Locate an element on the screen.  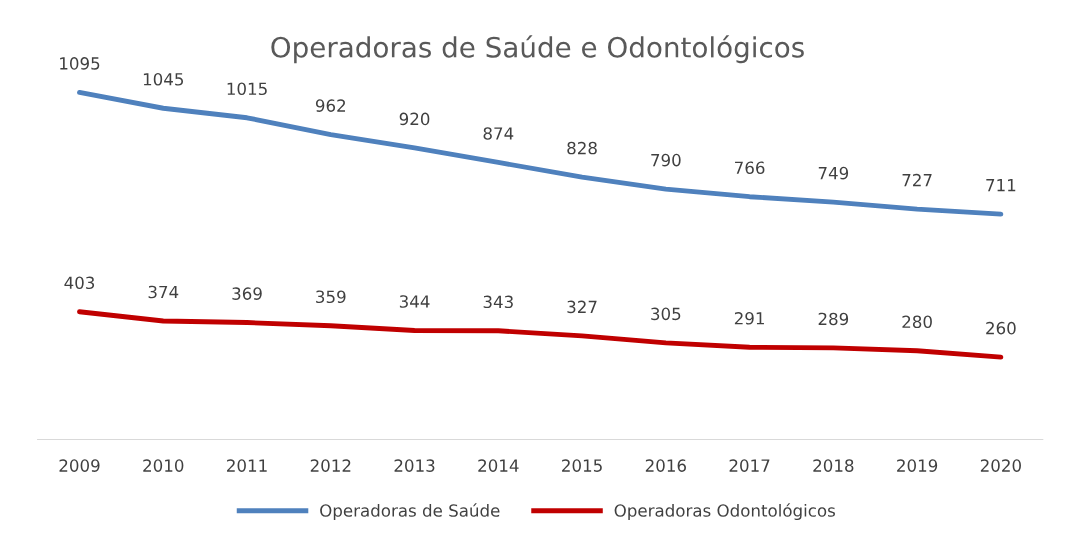
data-label: 1015 is located at coordinates (247, 89).